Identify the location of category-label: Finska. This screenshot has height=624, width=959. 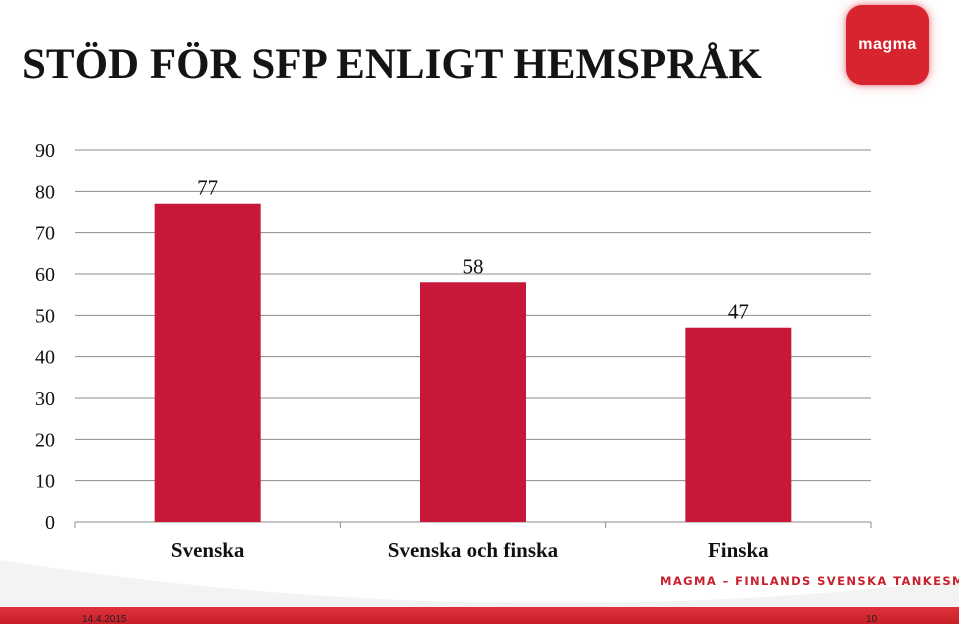
(738, 550).